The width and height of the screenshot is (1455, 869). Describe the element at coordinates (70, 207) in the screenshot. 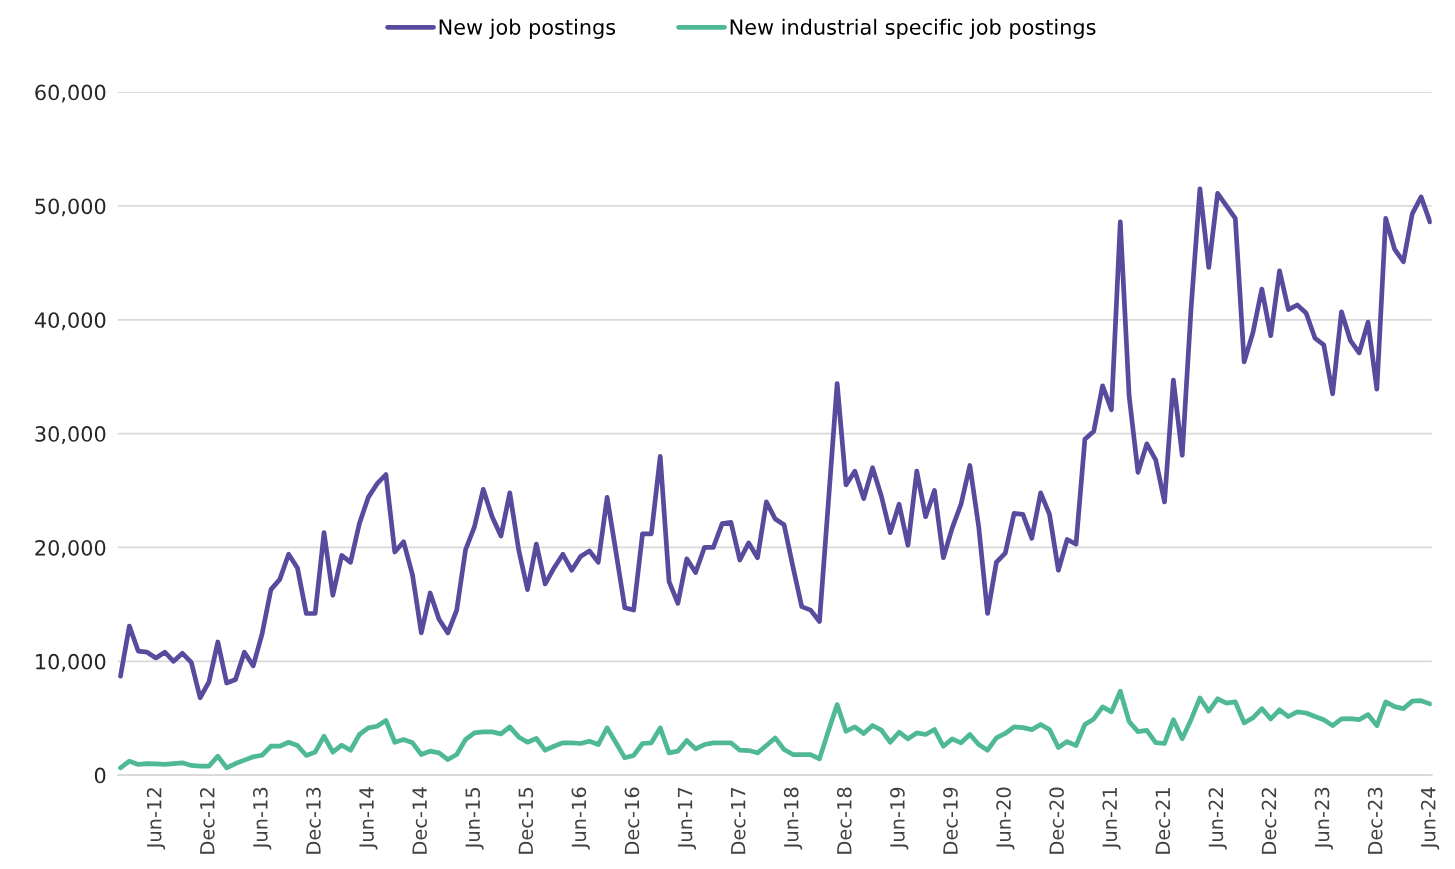

I see `y-tick-label: 50,000` at that location.